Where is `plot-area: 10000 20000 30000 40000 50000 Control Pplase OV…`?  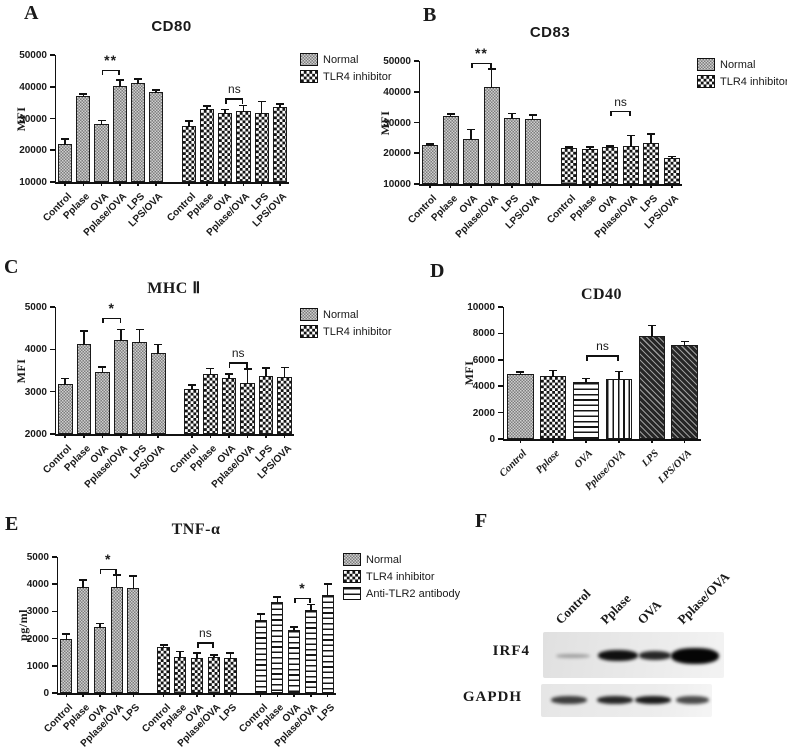 plot-area: 10000 20000 30000 40000 50000 Control Pplase OV… is located at coordinates (154, 144).